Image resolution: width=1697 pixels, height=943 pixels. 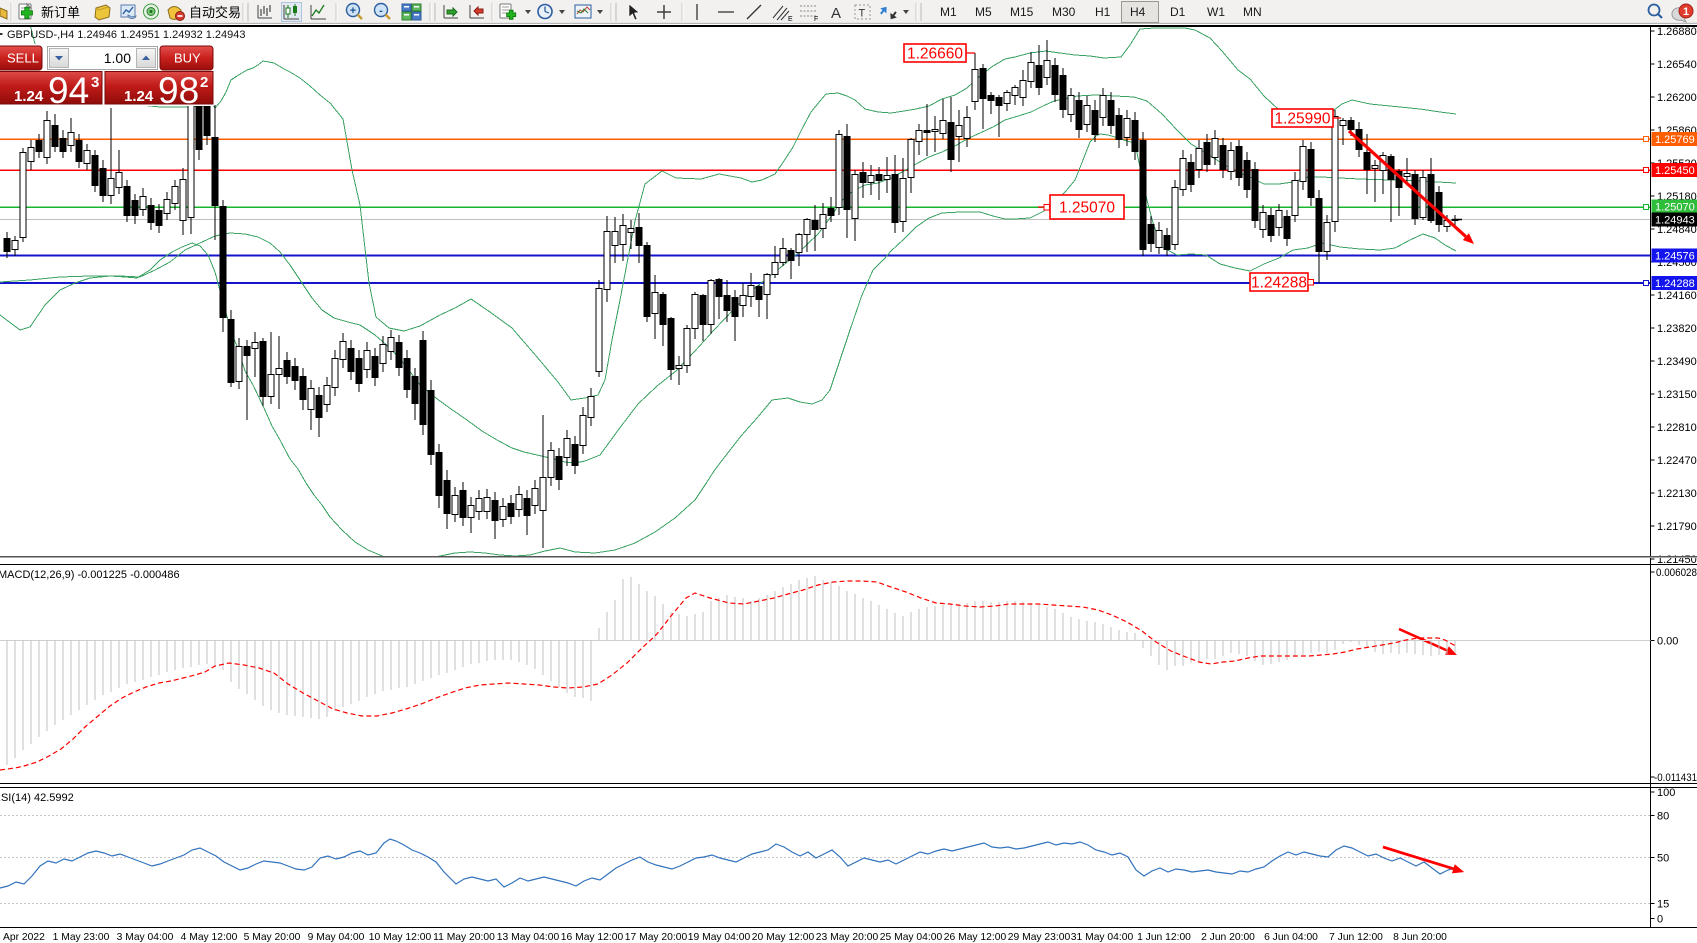 What do you see at coordinates (1677, 395) in the screenshot?
I see `svg-text: 1.23150` at bounding box center [1677, 395].